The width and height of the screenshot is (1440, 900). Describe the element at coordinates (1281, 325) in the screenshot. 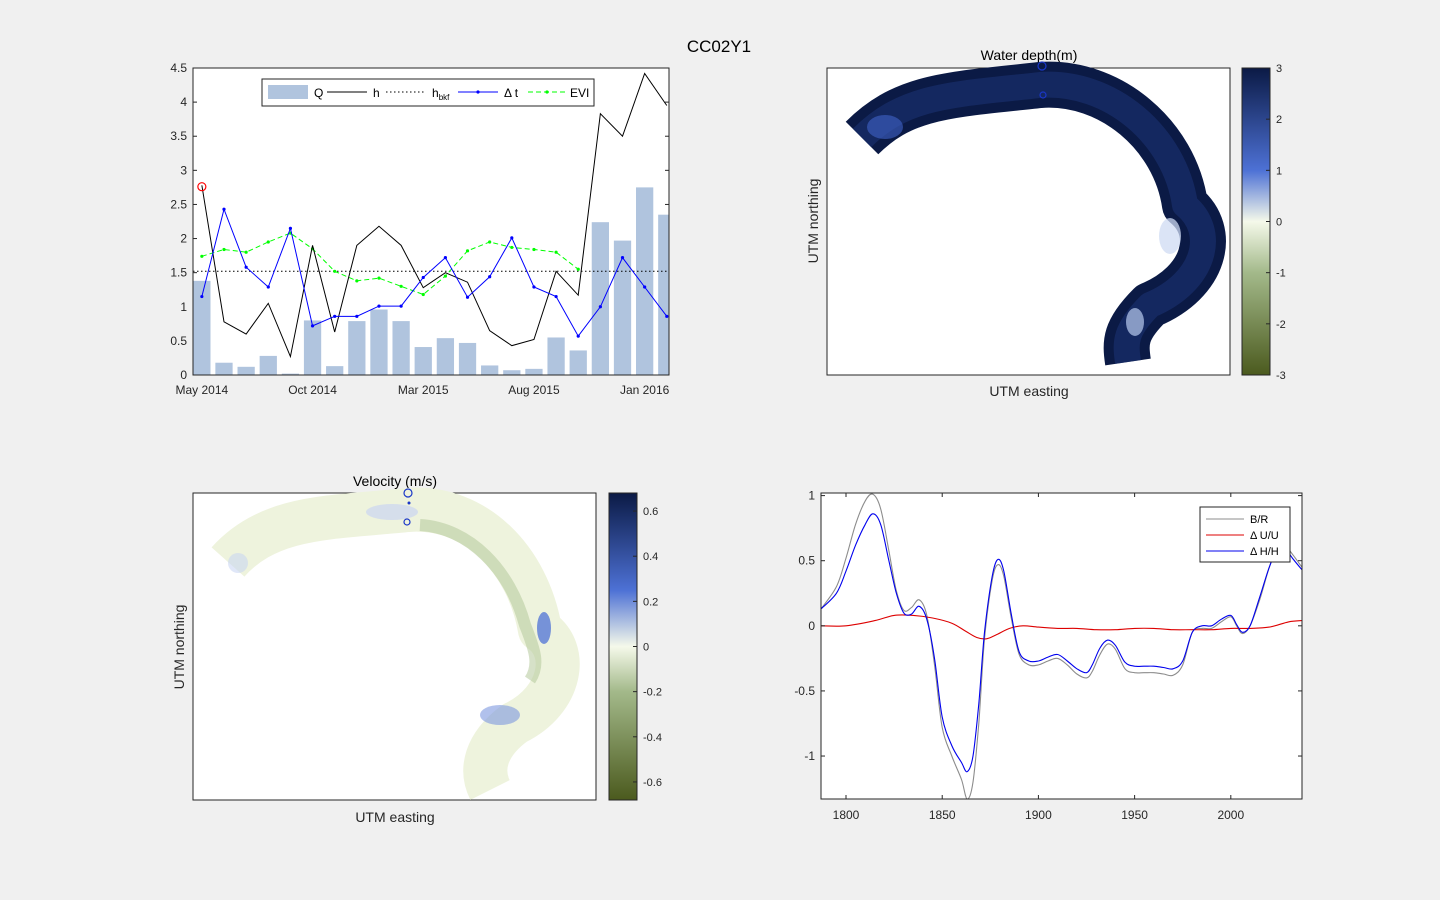

I see `depth-colorbar-tick-label: -2` at that location.